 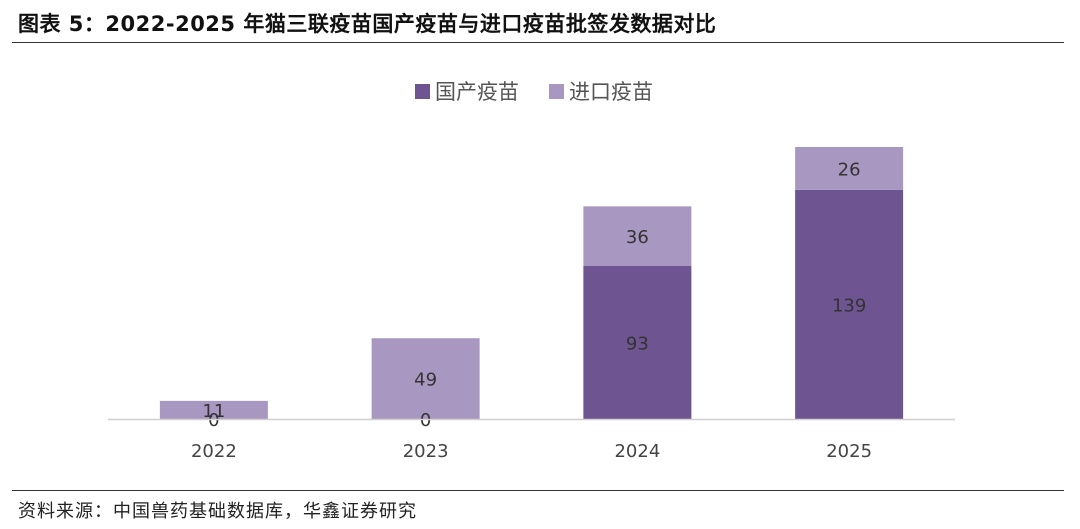 I want to click on bar-imported-2022, so click(x=213, y=409).